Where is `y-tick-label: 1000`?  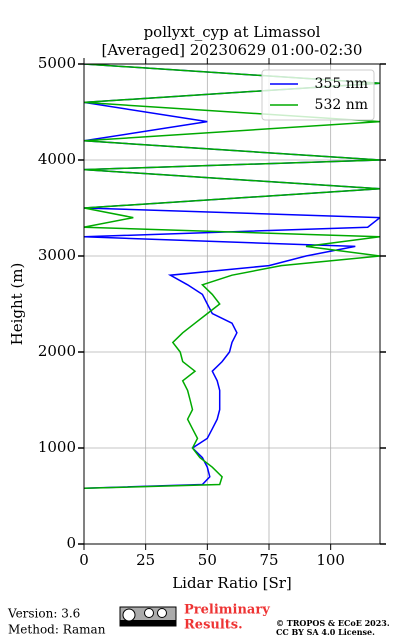
y-tick-label: 1000 is located at coordinates (57, 447).